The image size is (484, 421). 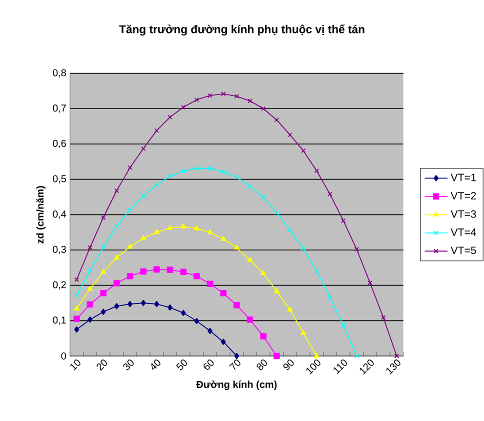 I want to click on x-tick-label: 70, so click(x=234, y=365).